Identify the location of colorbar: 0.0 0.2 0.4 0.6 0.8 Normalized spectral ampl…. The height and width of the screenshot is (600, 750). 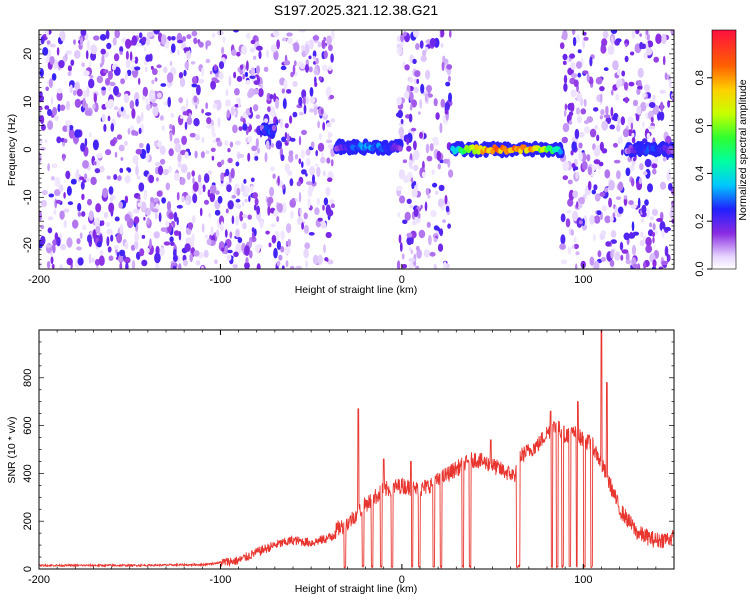
(721, 153).